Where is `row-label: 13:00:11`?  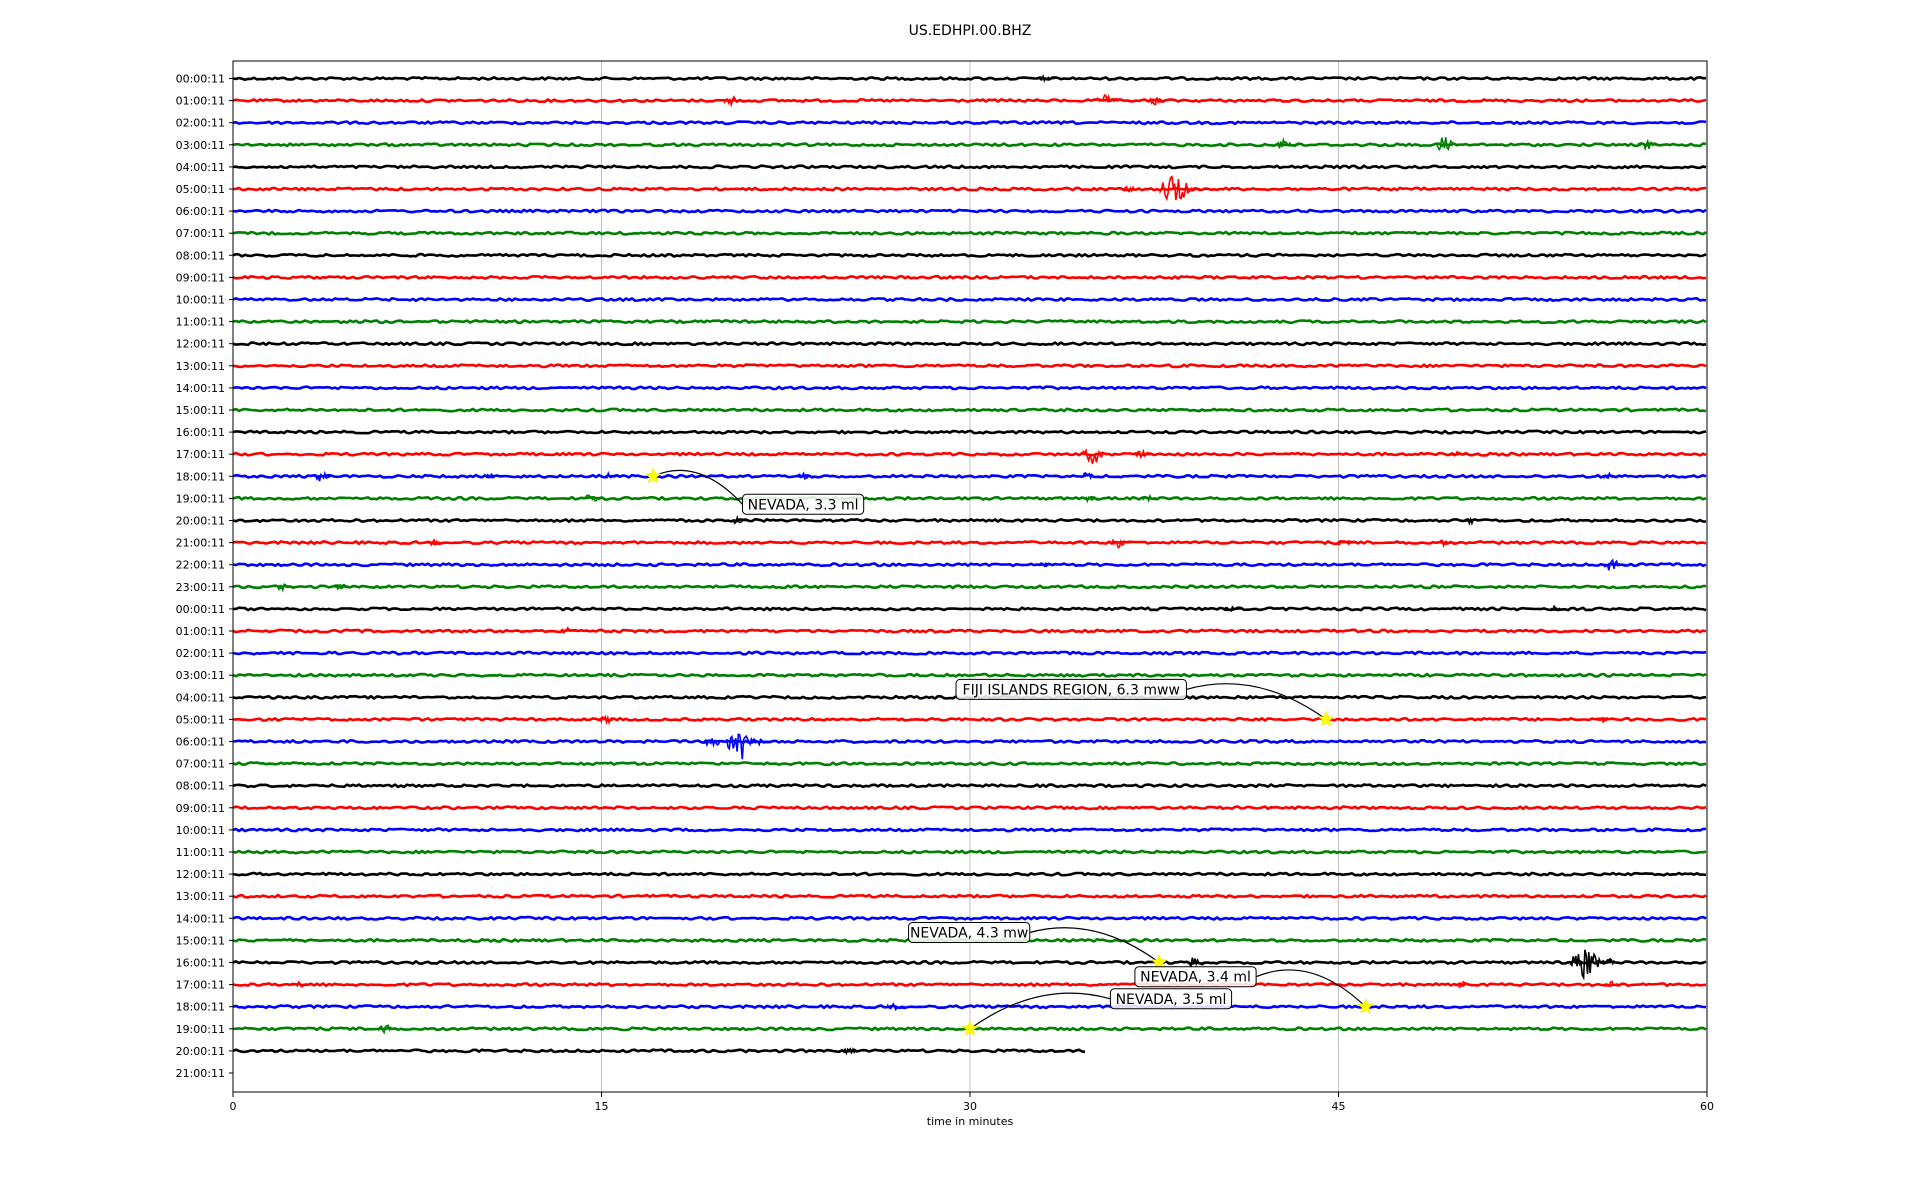
row-label: 13:00:11 is located at coordinates (200, 896).